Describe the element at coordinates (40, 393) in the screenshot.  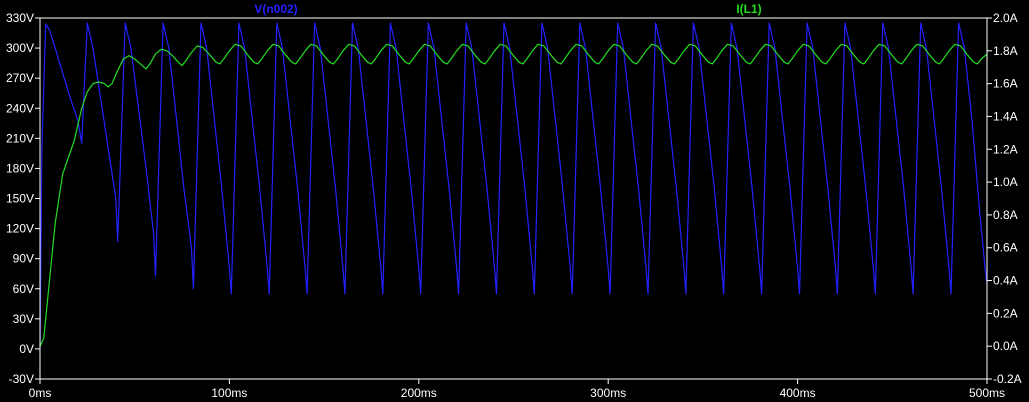
I see `x-tick-label: 0ms` at that location.